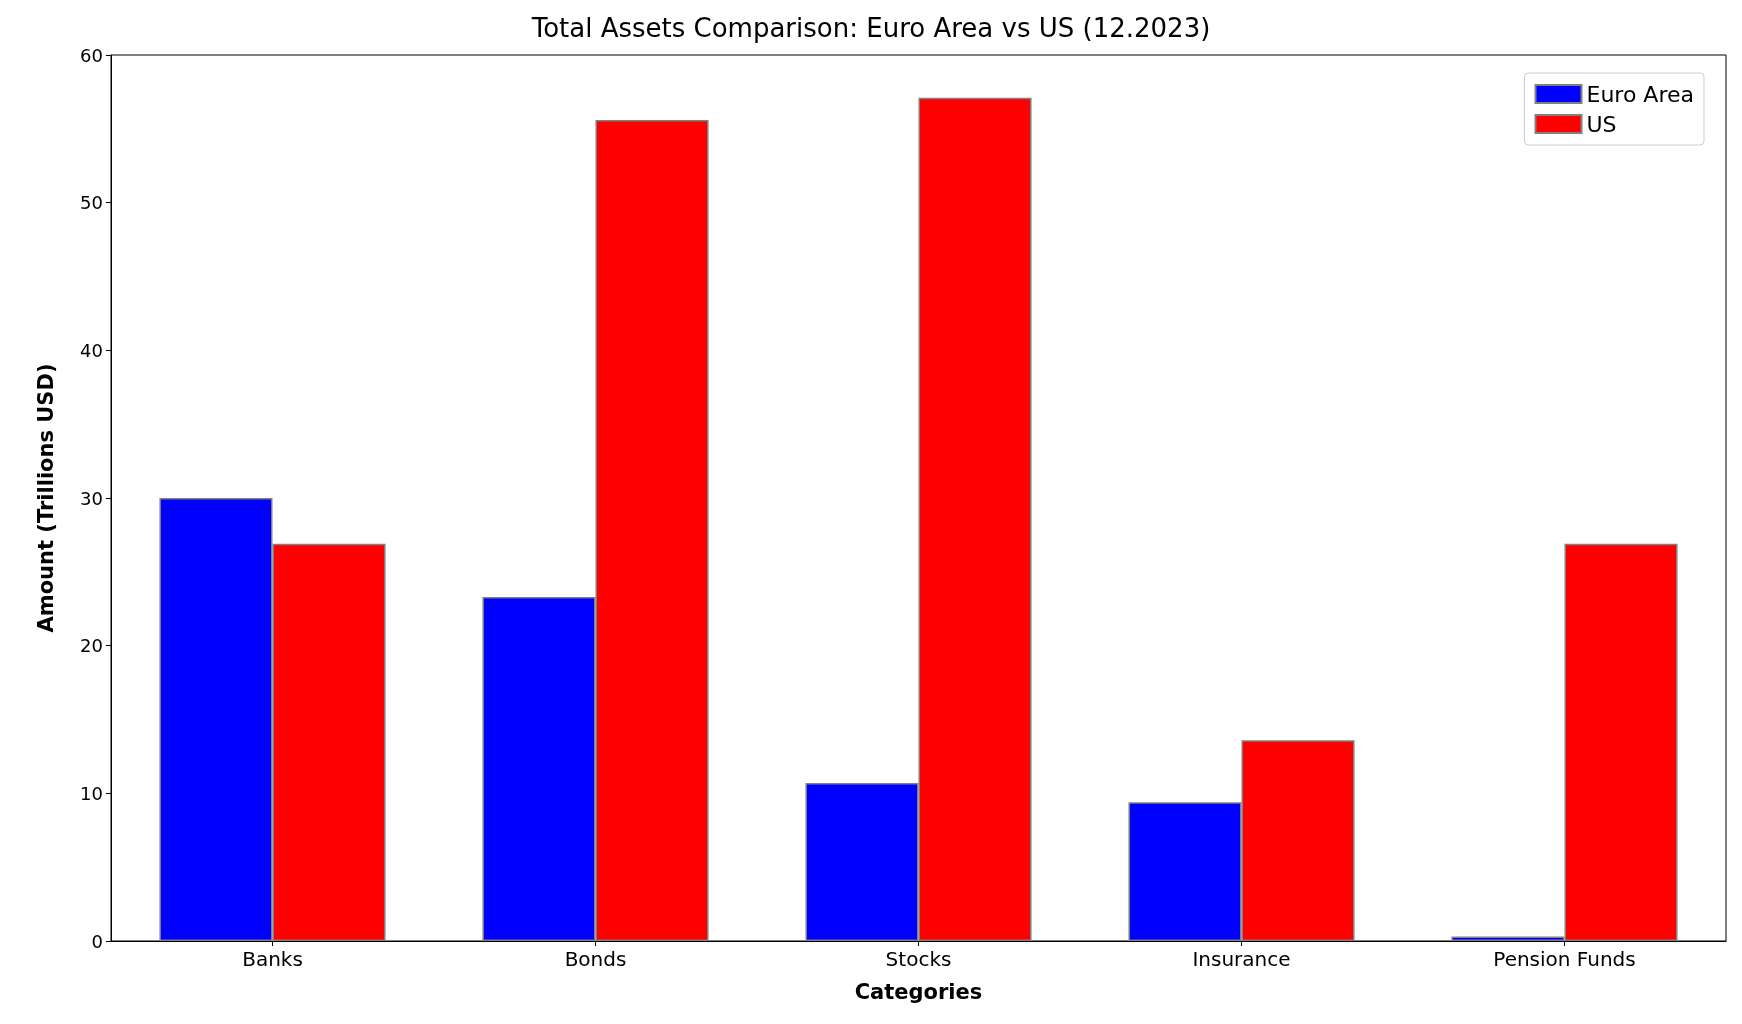 This screenshot has width=1742, height=1024. What do you see at coordinates (1241, 959) in the screenshot?
I see `x-tick-label: Insurance` at bounding box center [1241, 959].